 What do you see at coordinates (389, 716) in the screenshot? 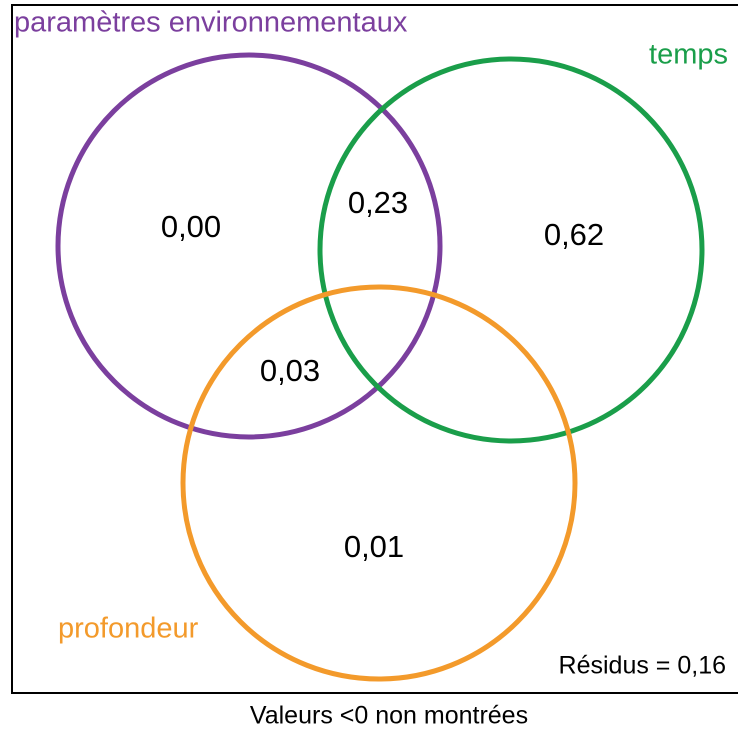
I see `note: Valeurs <0 non montrées` at bounding box center [389, 716].